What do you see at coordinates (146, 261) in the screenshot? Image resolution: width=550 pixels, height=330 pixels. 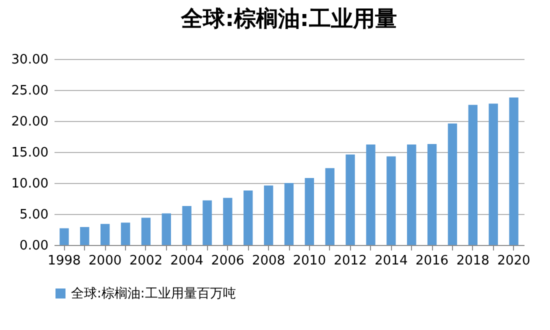 I see `x-tick-label: 2002` at bounding box center [146, 261].